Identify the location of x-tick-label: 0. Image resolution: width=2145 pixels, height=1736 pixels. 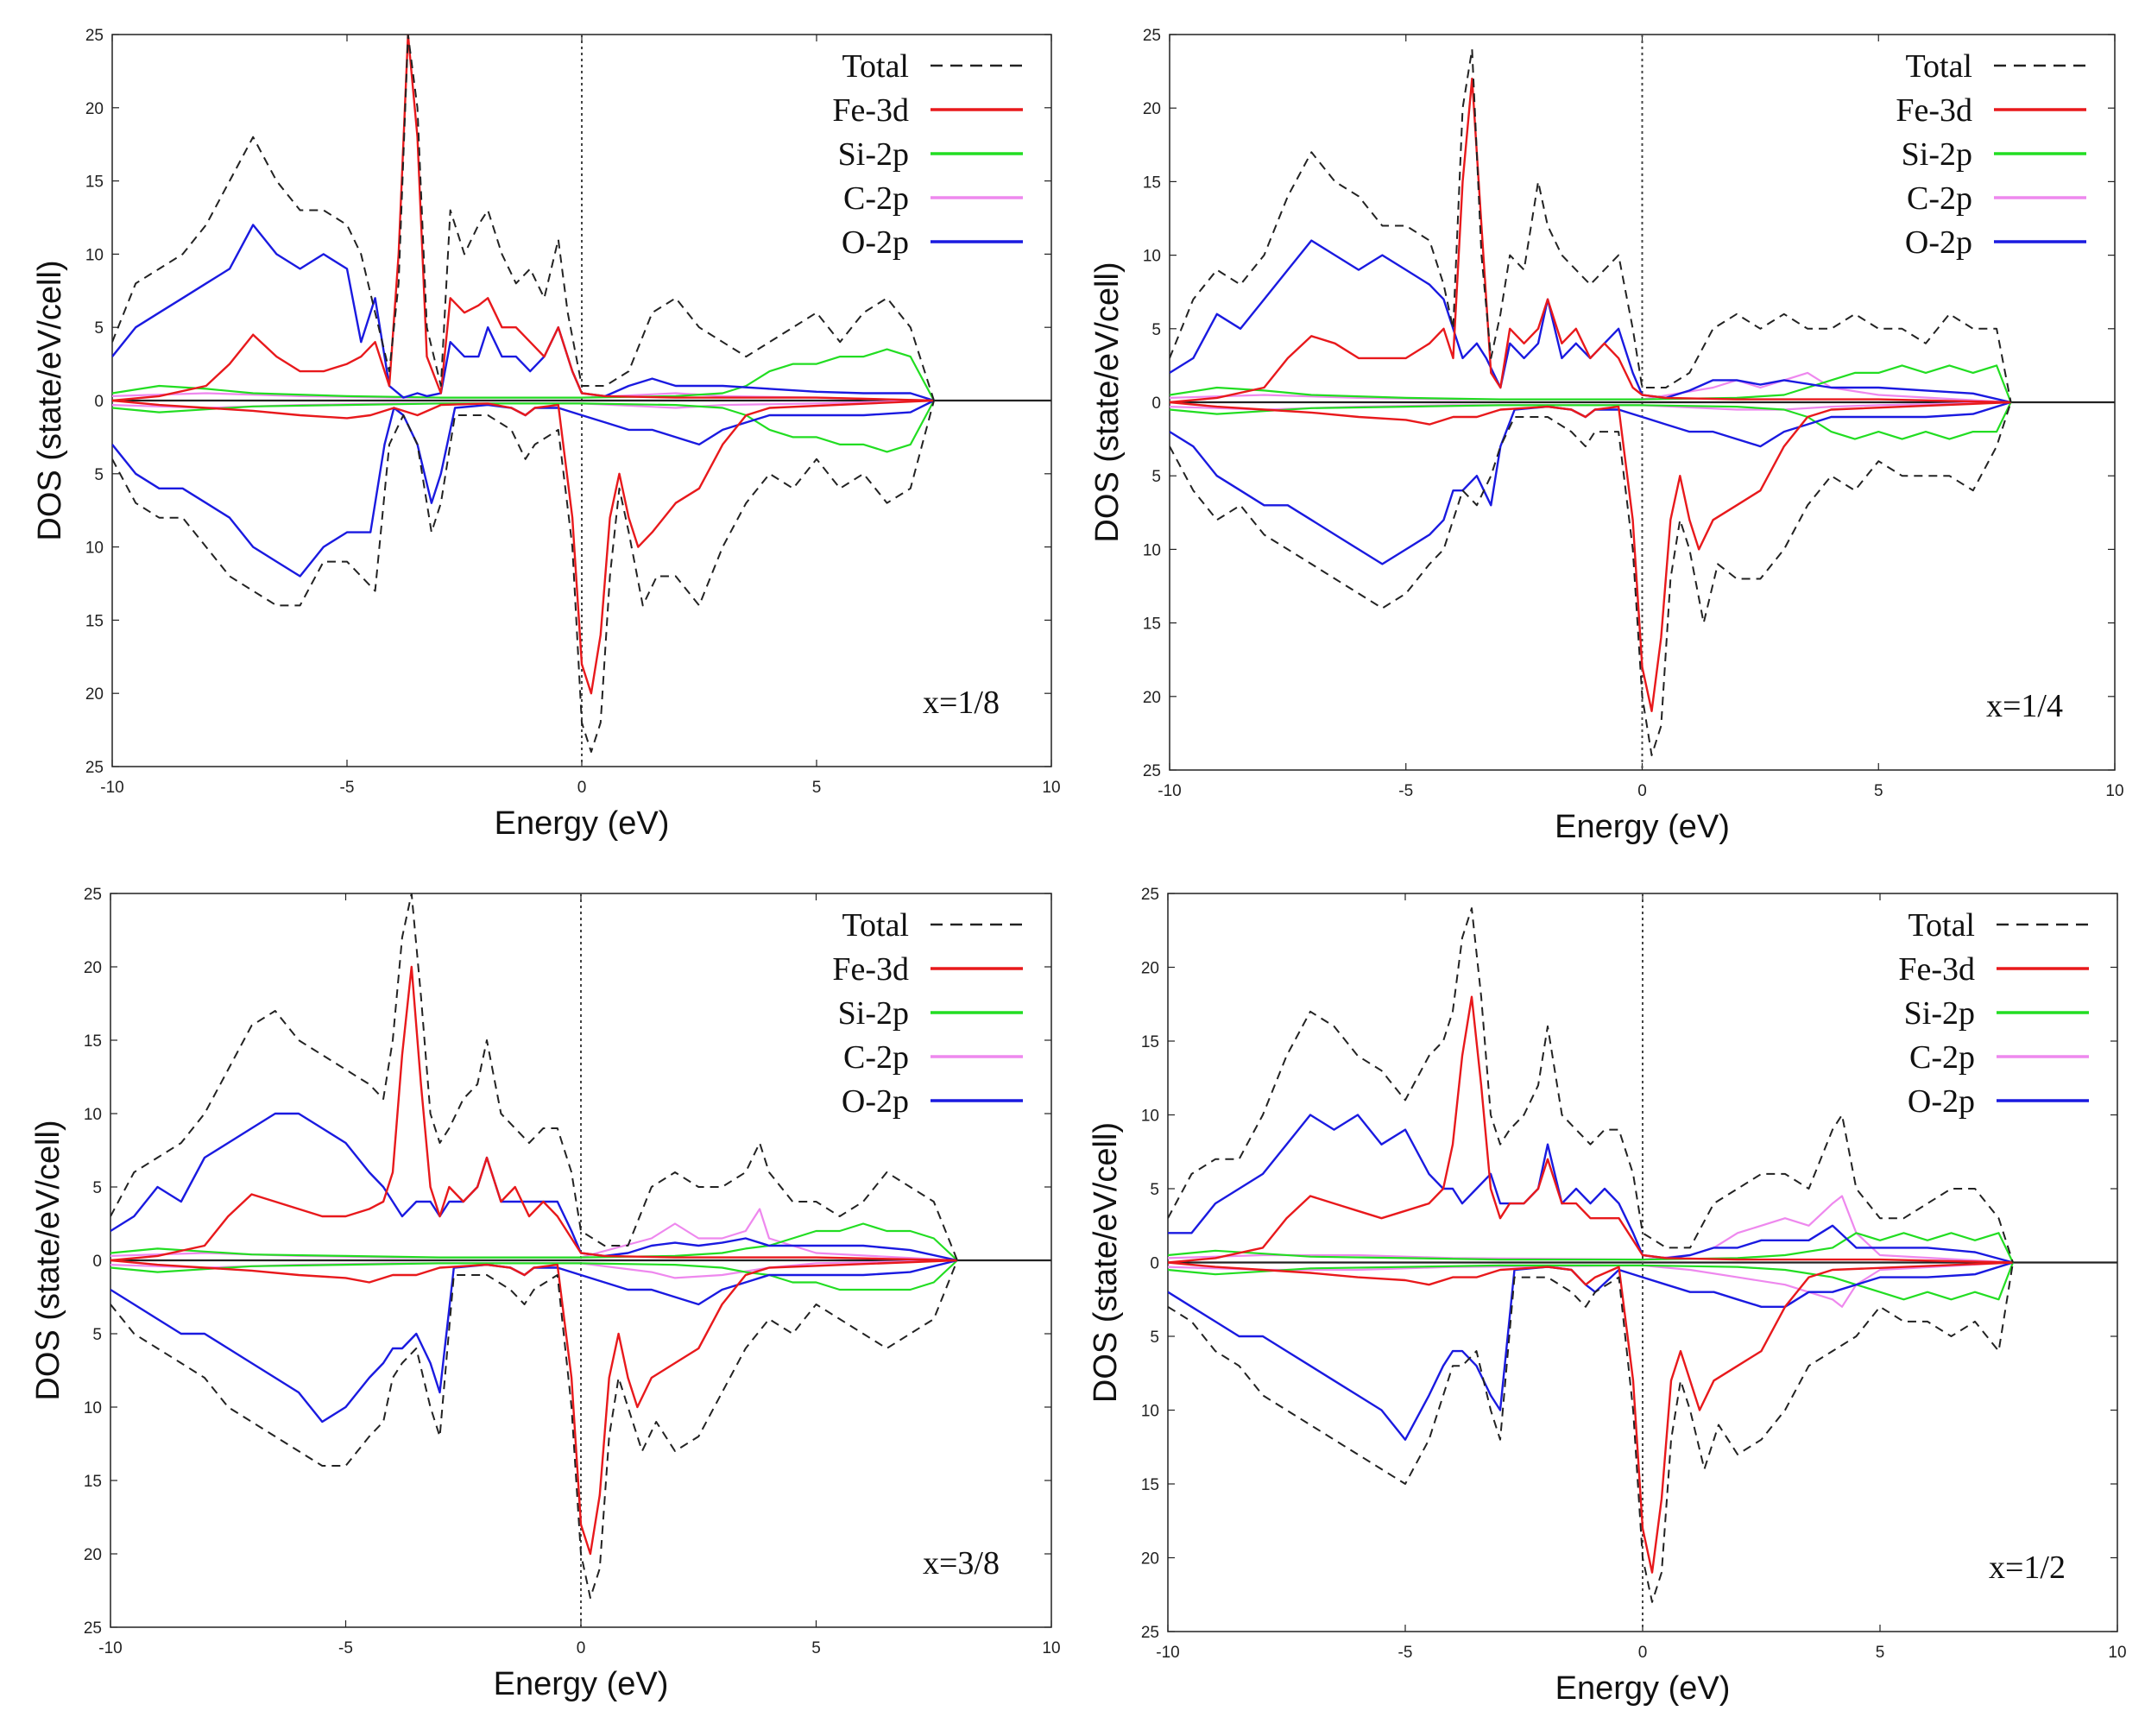
(582, 788).